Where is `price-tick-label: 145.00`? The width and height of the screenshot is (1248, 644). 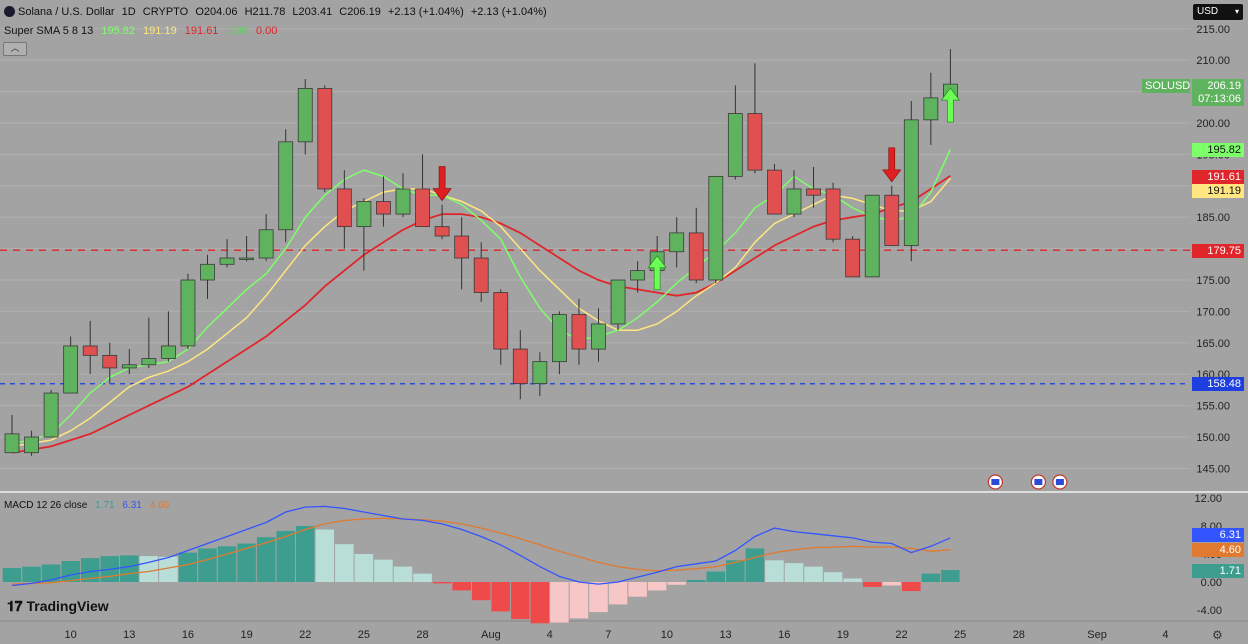 price-tick-label: 145.00 is located at coordinates (1213, 469).